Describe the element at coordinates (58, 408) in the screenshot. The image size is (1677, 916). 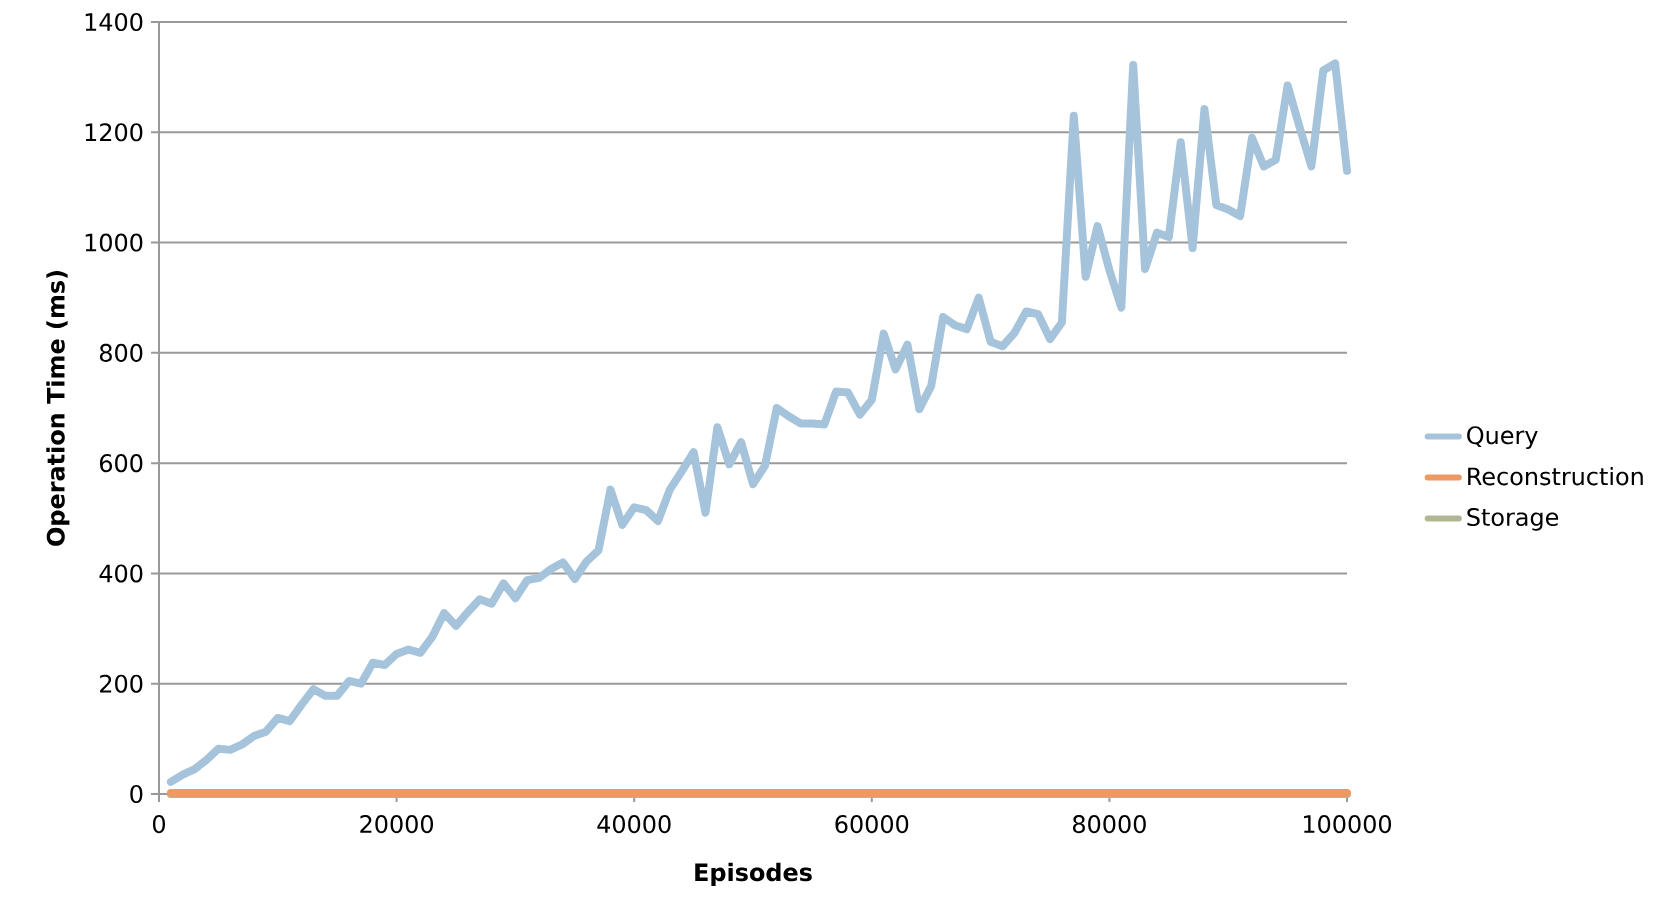
I see `y-axis-title: Operation Time (ms)` at that location.